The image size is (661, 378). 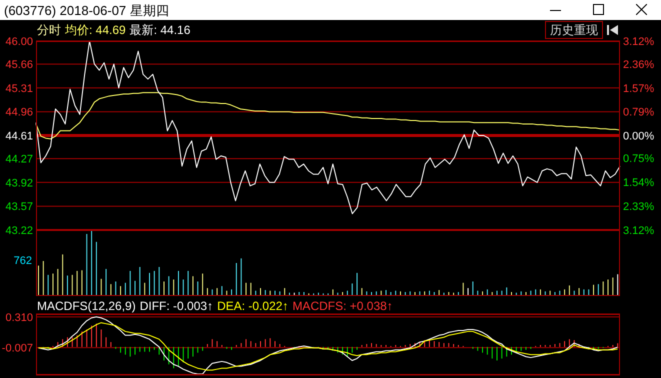 I want to click on text: DEA: -0.022↑, so click(x=252, y=306).